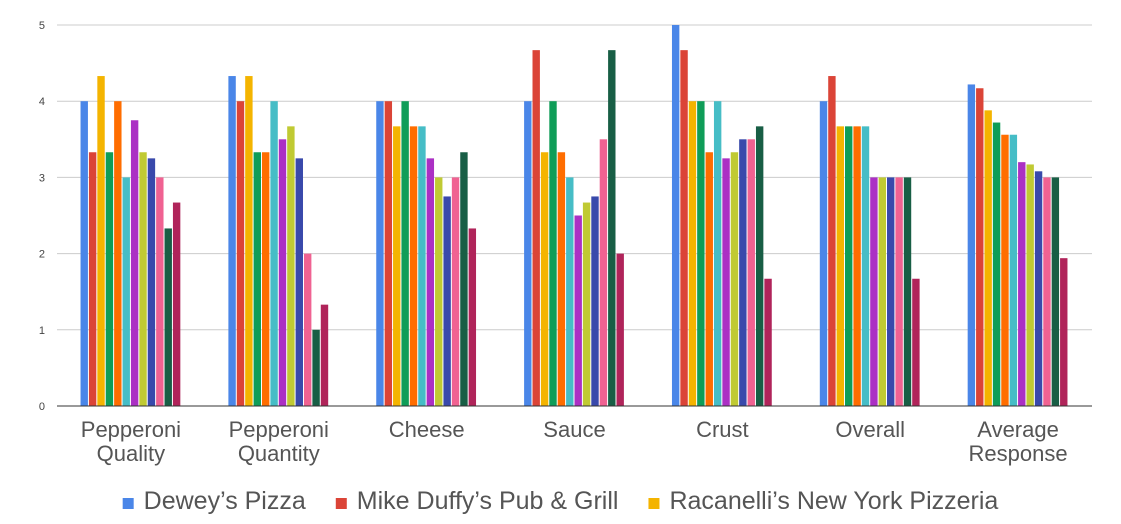 The width and height of the screenshot is (1121, 524). What do you see at coordinates (476, 501) in the screenshot?
I see `legend-item: Mike Duffy’s Pub & Grill` at bounding box center [476, 501].